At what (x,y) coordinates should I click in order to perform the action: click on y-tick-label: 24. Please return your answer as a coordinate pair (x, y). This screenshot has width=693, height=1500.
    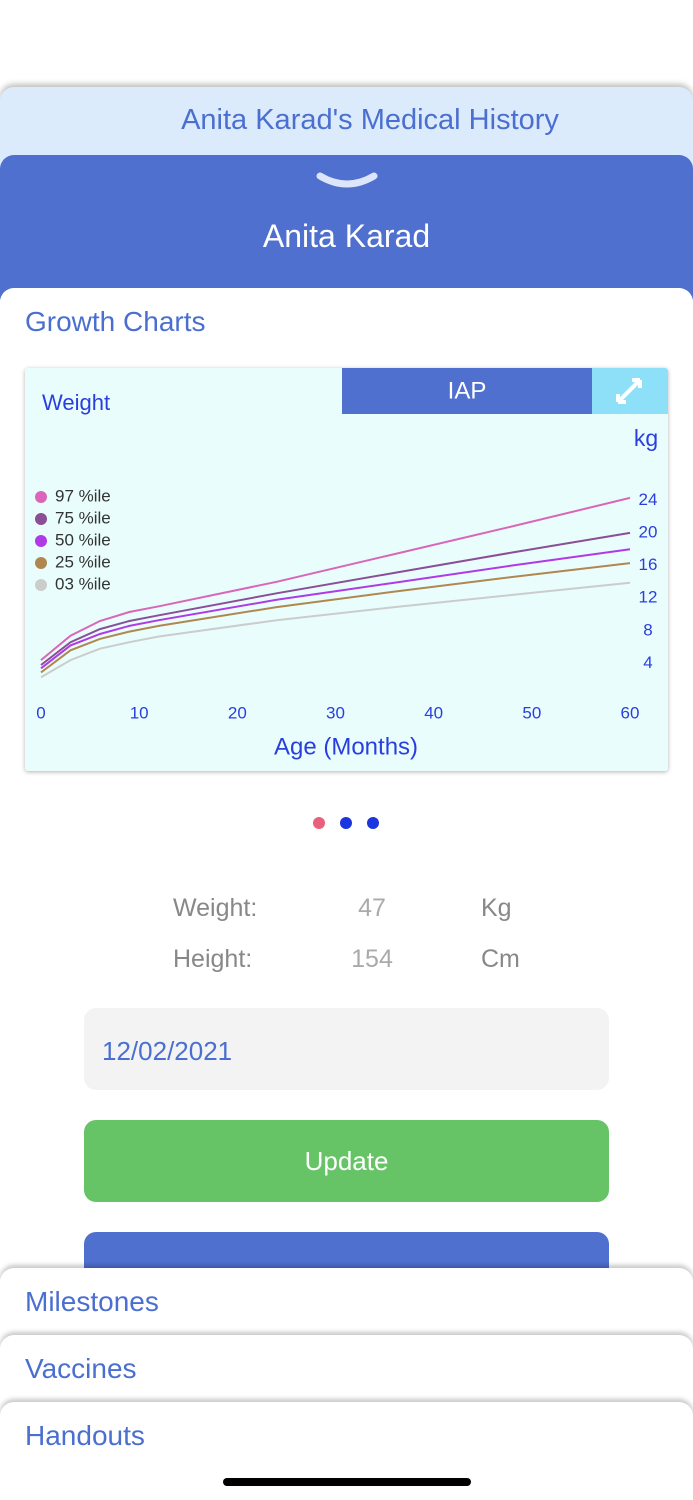
    Looking at the image, I should click on (648, 499).